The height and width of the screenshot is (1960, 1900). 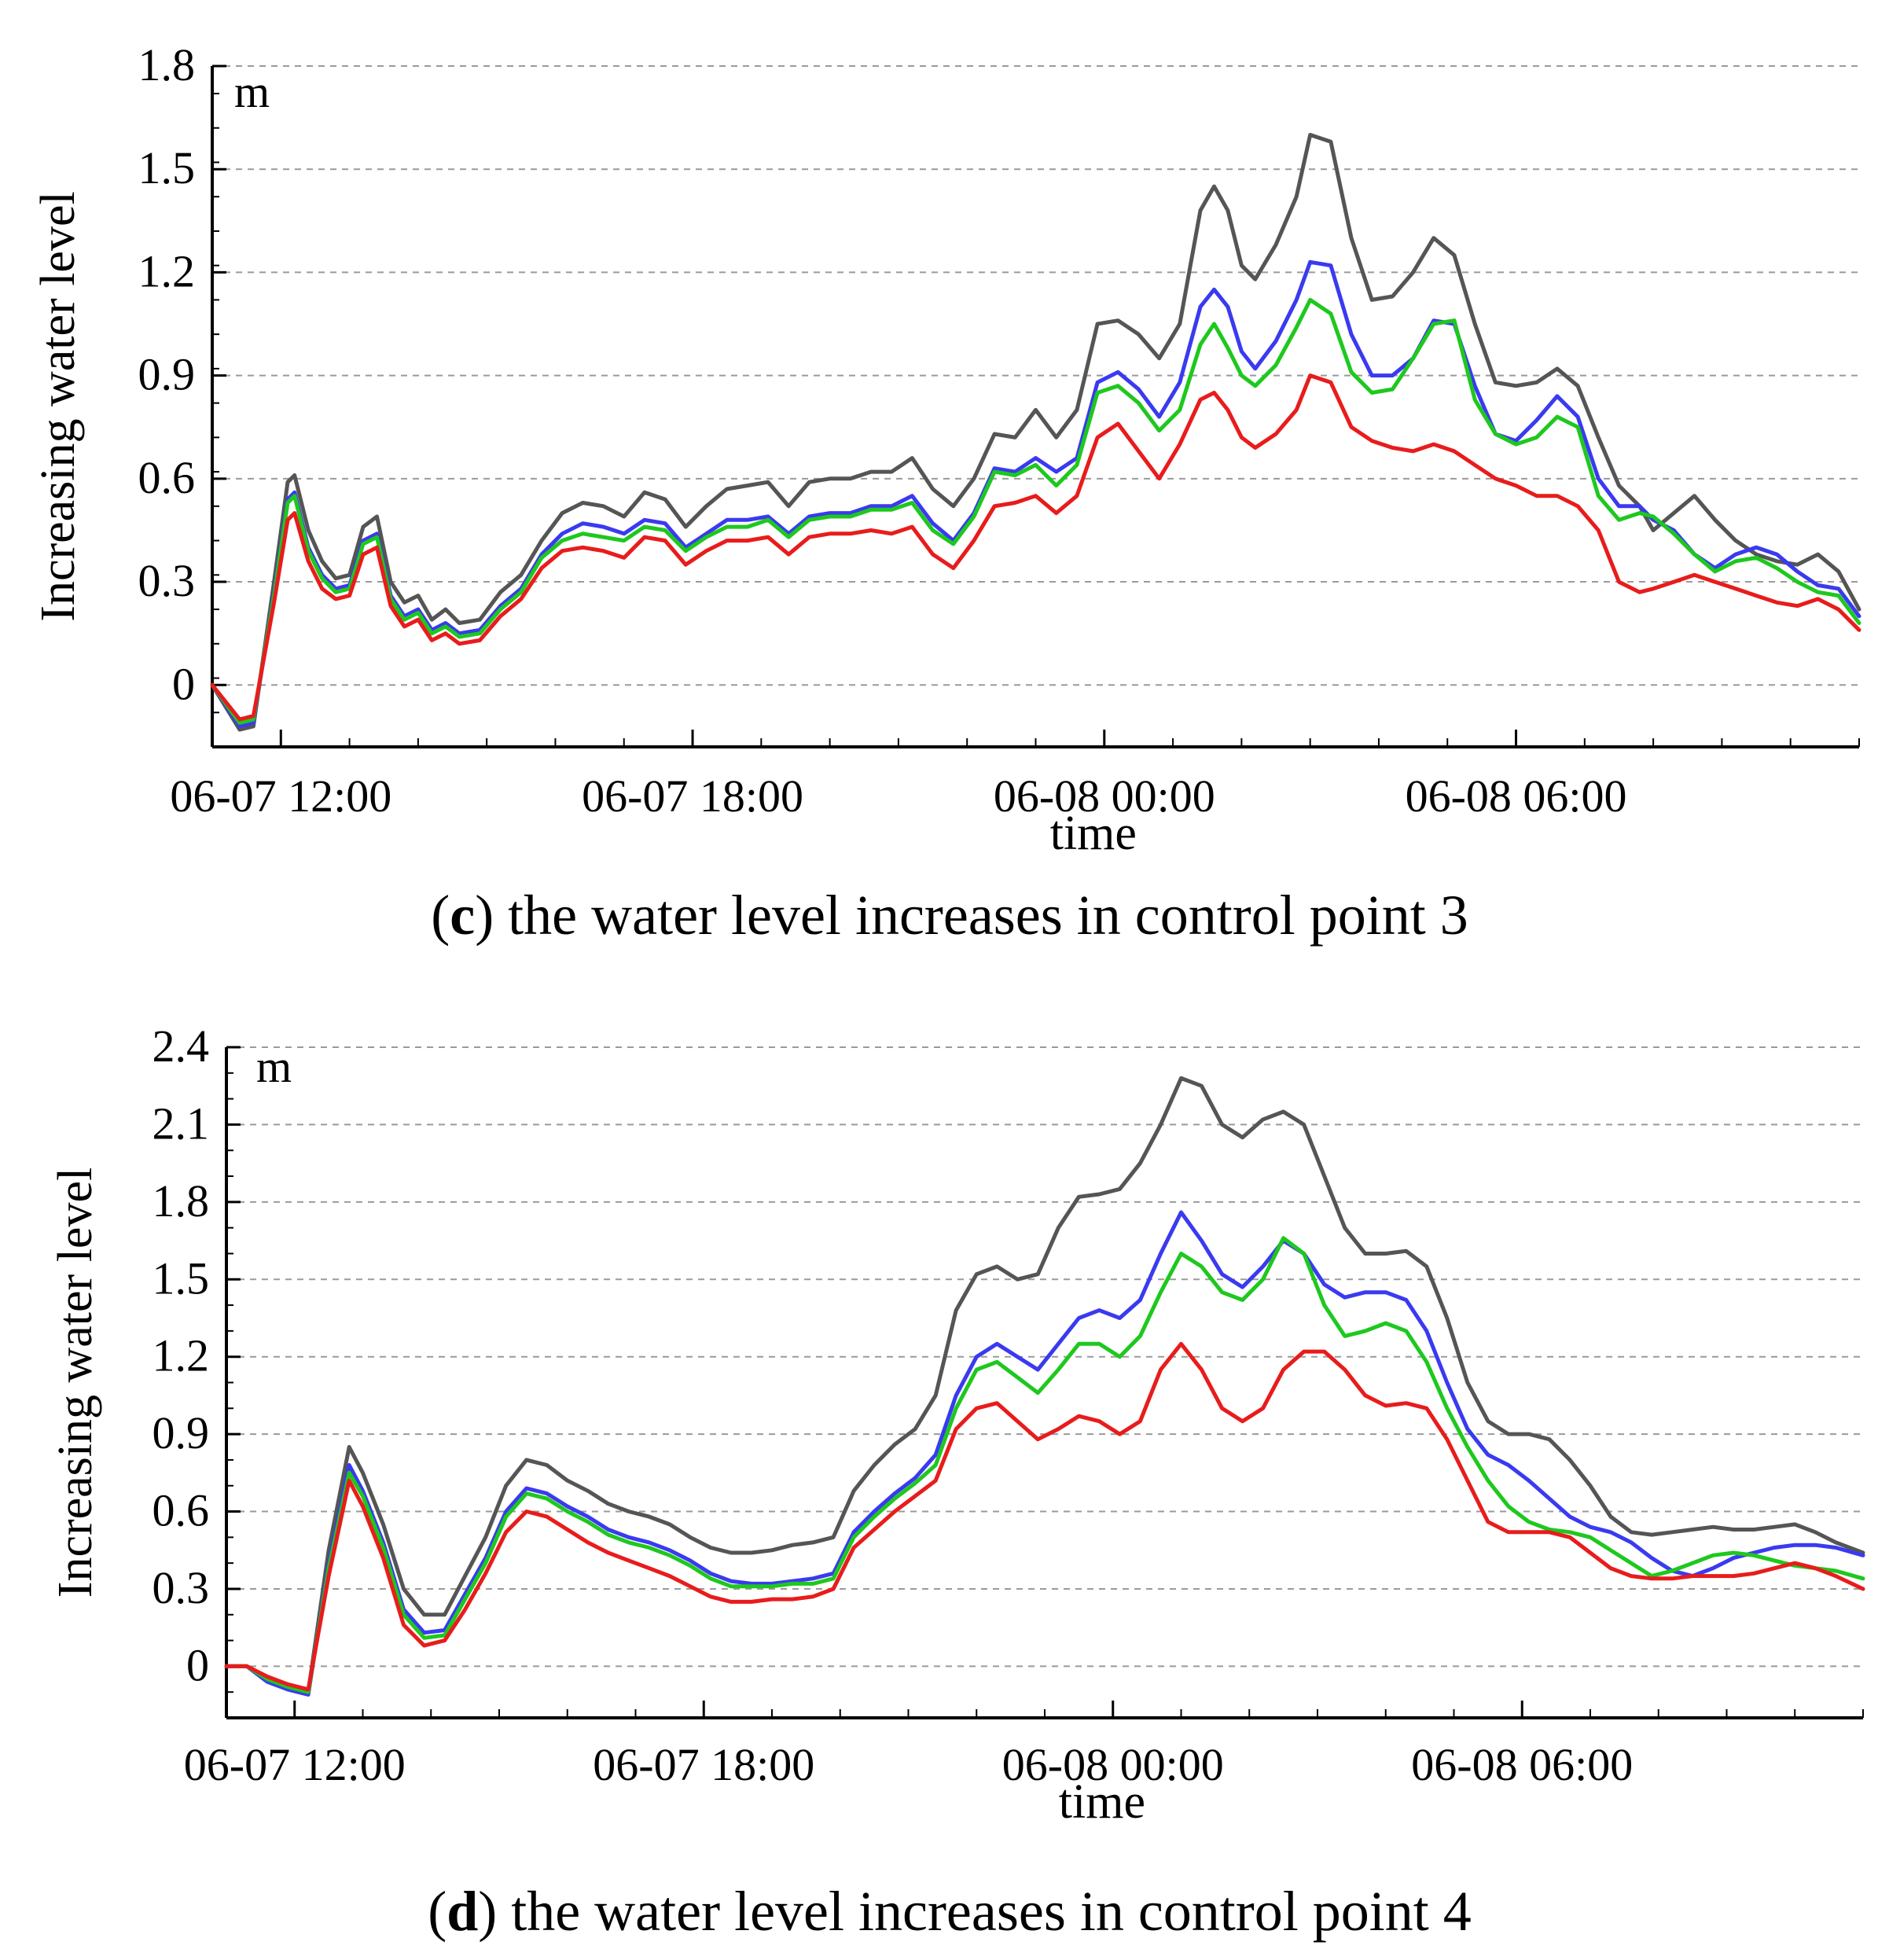 I want to click on y-tick-label: 2.4, so click(x=181, y=1046).